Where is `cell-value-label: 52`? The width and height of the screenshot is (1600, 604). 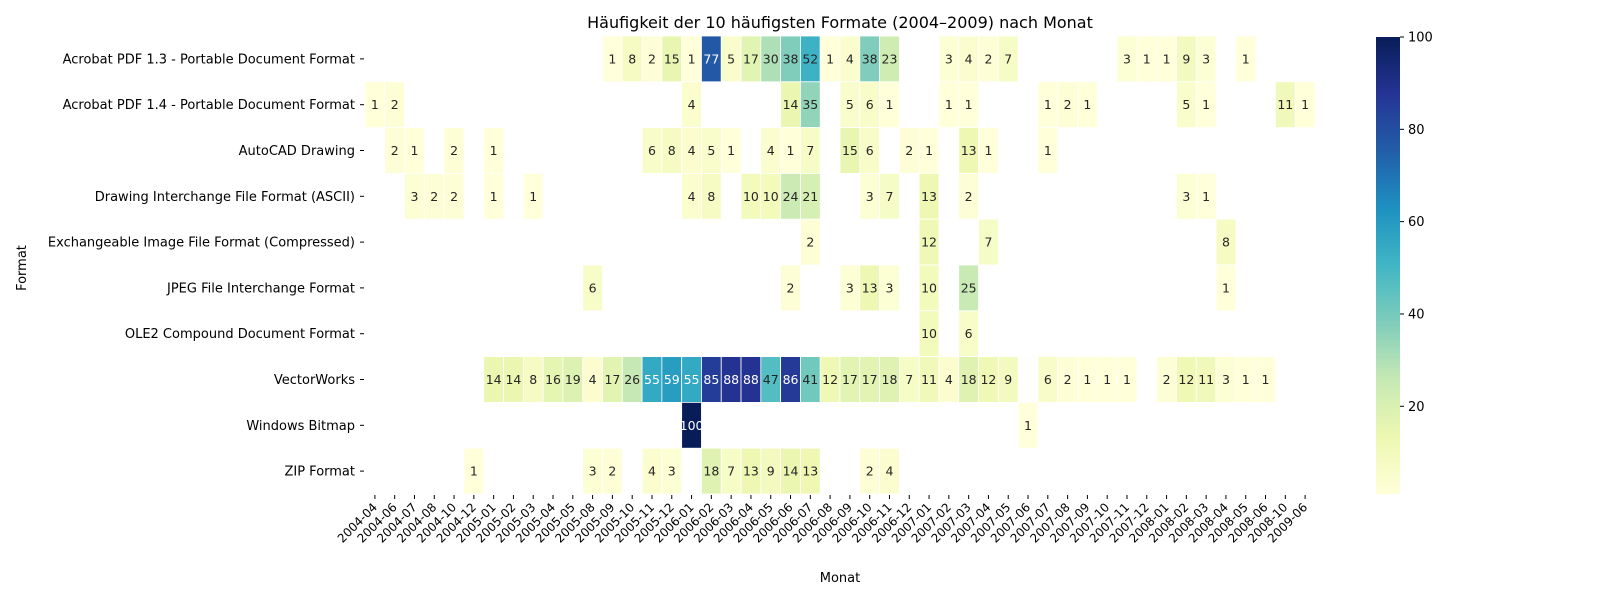
cell-value-label: 52 is located at coordinates (810, 58).